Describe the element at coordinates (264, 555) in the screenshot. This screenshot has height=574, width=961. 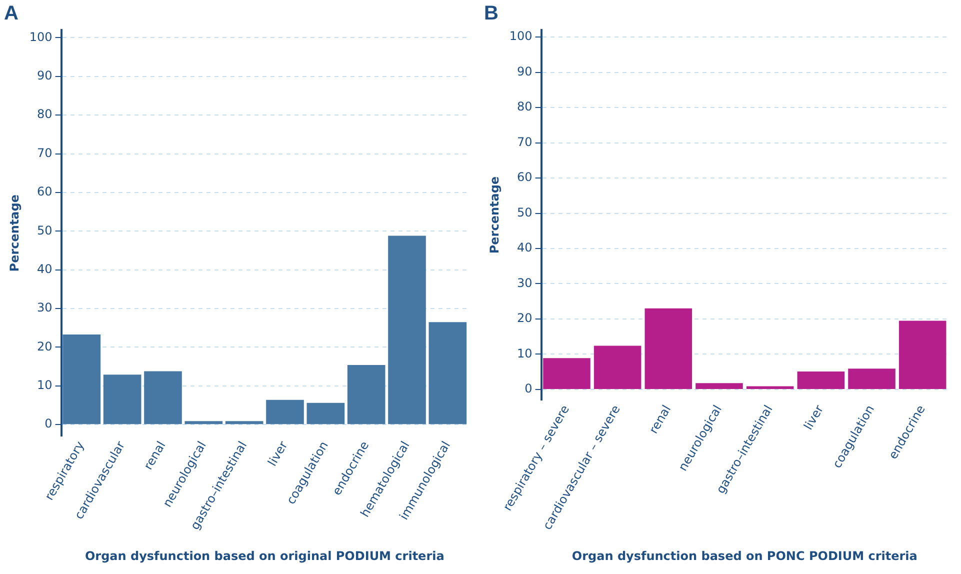
I see `x-axis-title: Organ dysfunction based on original PODIUM criteria` at that location.